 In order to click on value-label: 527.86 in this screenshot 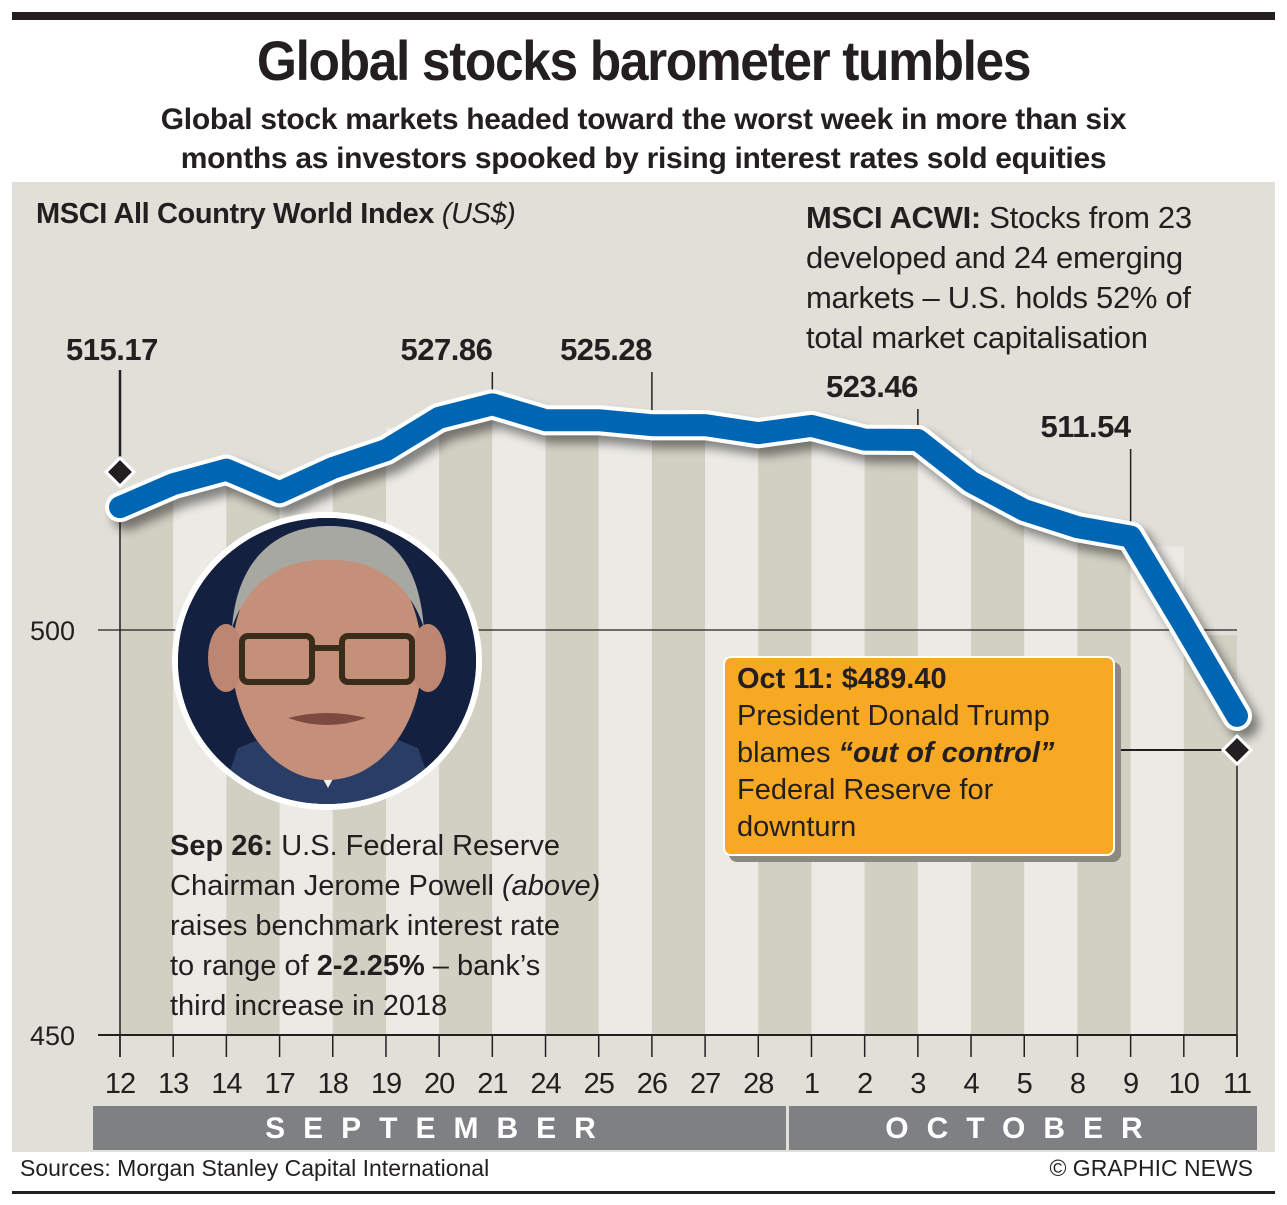, I will do `click(447, 349)`.